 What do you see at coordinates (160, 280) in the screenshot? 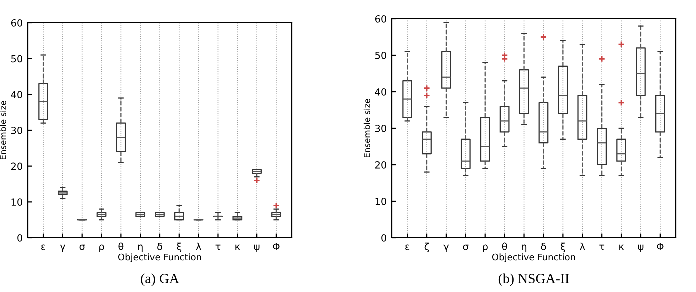
I see `text: (a) GA` at bounding box center [160, 280].